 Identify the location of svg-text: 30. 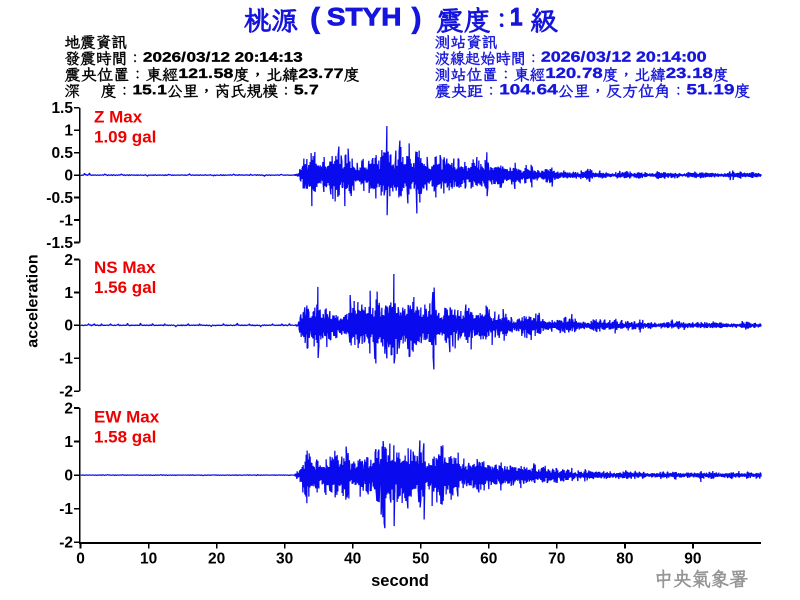
(284, 558).